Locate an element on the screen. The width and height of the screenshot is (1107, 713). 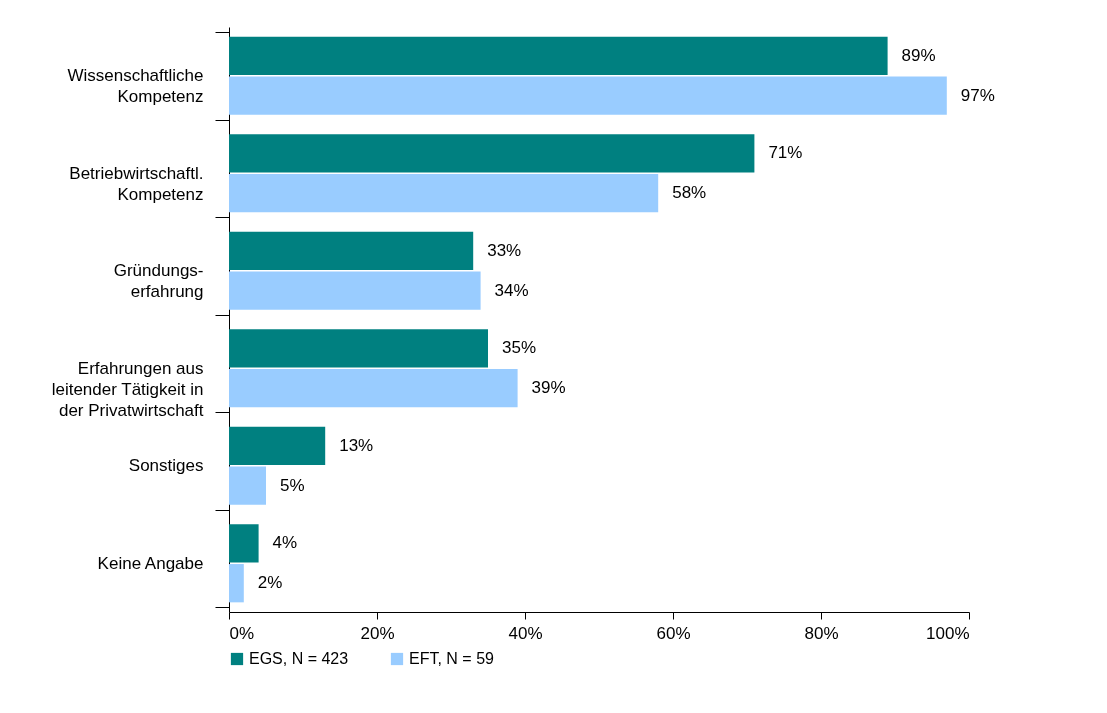
data-label: 2% is located at coordinates (270, 583).